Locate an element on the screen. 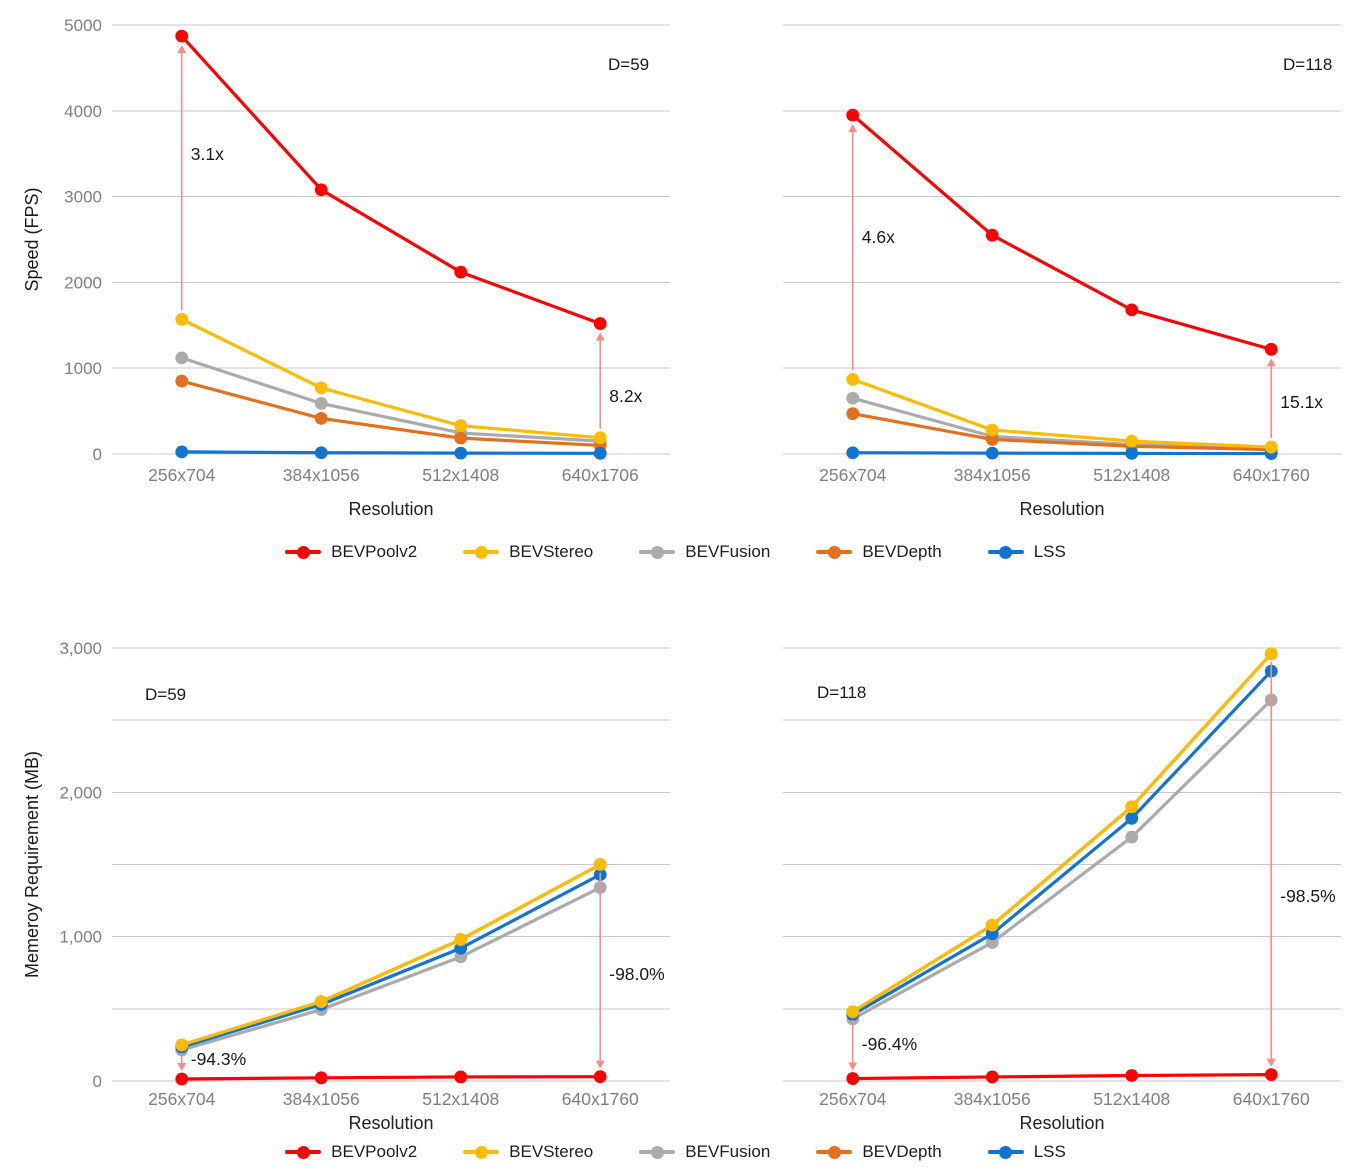  y-tick-label: 2000 is located at coordinates (83, 282).